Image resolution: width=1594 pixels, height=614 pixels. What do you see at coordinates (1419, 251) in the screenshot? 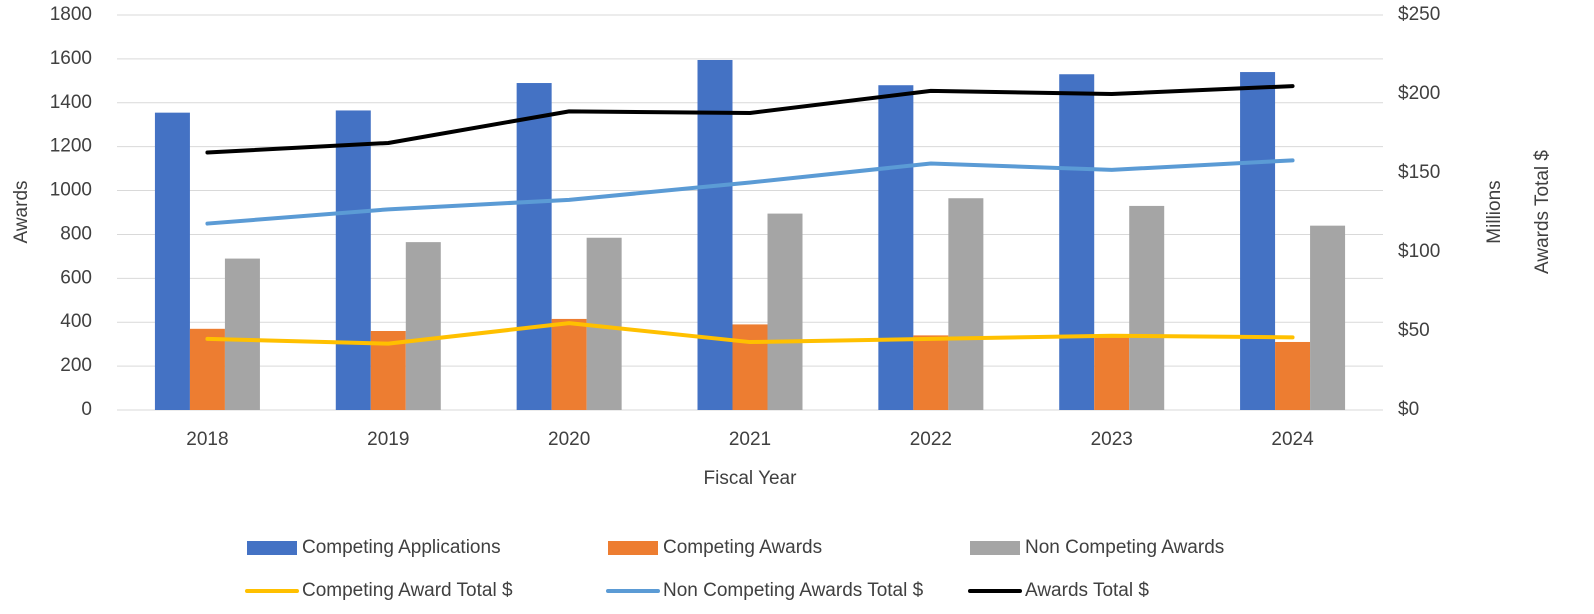
I see `y2-tick-label: $100` at bounding box center [1419, 251].